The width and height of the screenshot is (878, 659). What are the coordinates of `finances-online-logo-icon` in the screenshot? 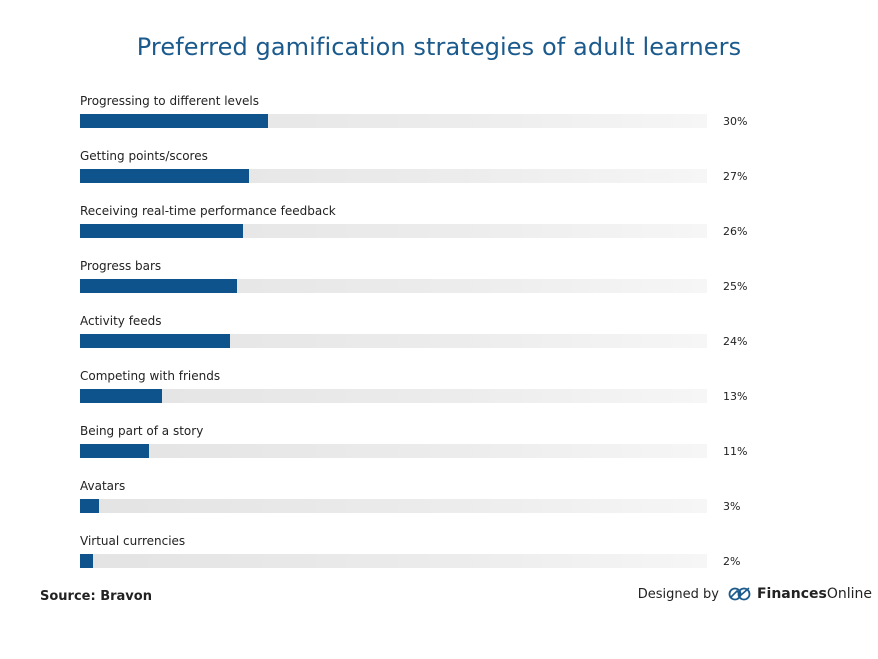 It's located at (739, 594).